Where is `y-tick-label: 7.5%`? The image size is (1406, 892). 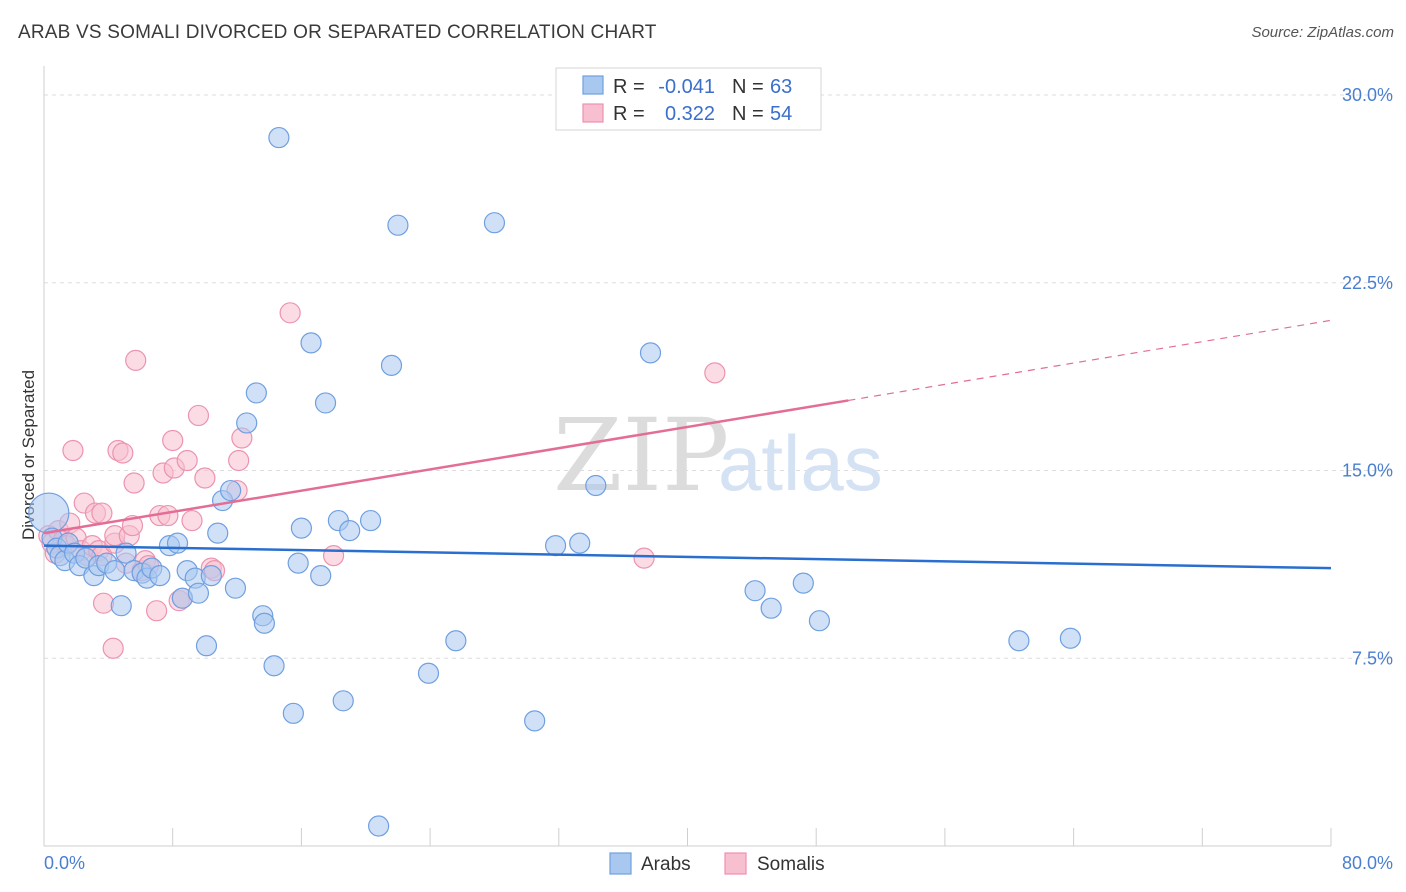 y-tick-label: 7.5% is located at coordinates (1372, 658).